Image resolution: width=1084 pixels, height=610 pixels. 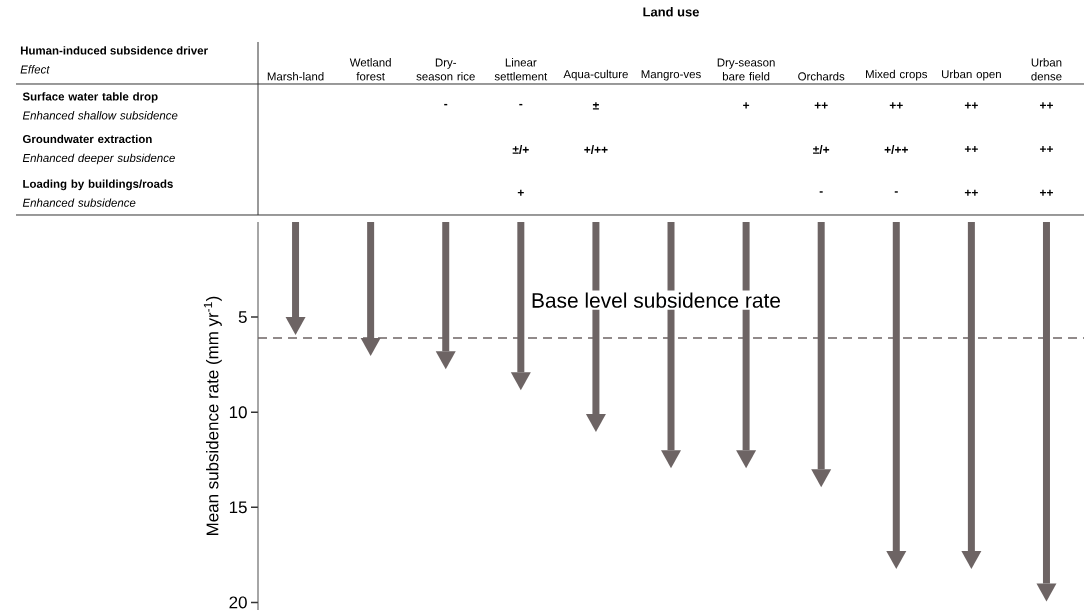 I want to click on x-tick-label: Urban open, so click(x=971, y=75).